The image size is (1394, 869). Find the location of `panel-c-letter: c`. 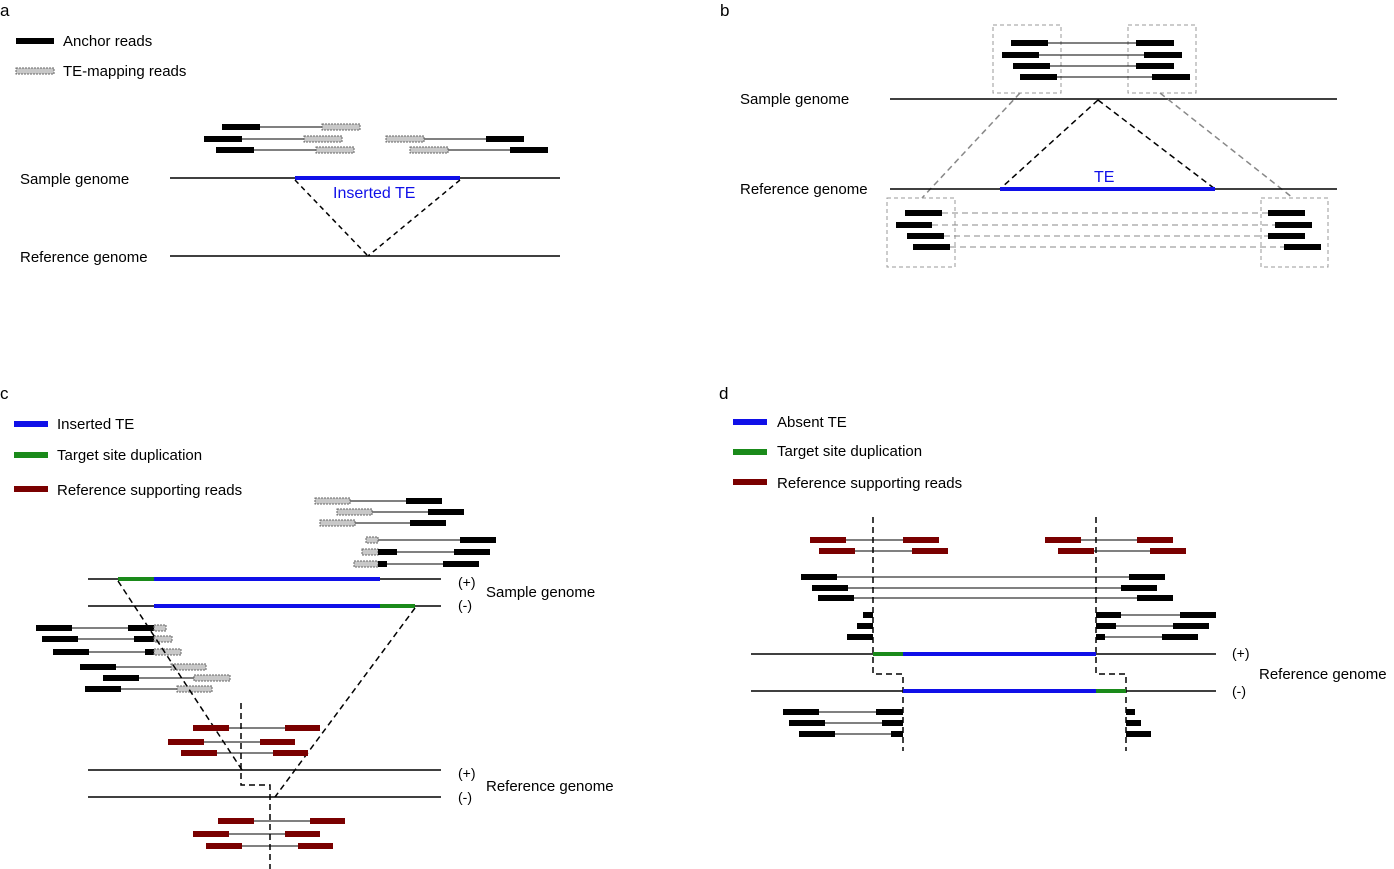

panel-c-letter: c is located at coordinates (4, 393).